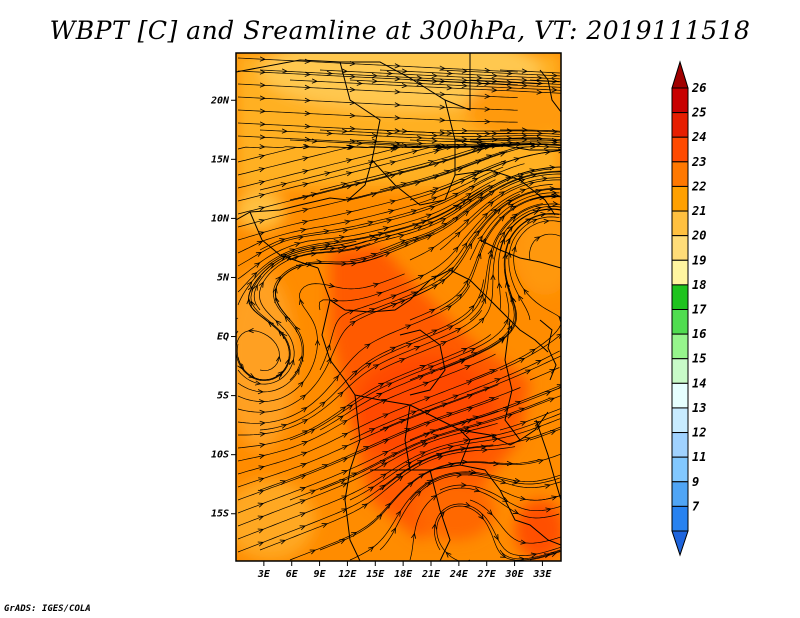 Image resolution: width=800 pixels, height=618 pixels. Describe the element at coordinates (698, 88) in the screenshot. I see `colorbar-label: 26` at that location.